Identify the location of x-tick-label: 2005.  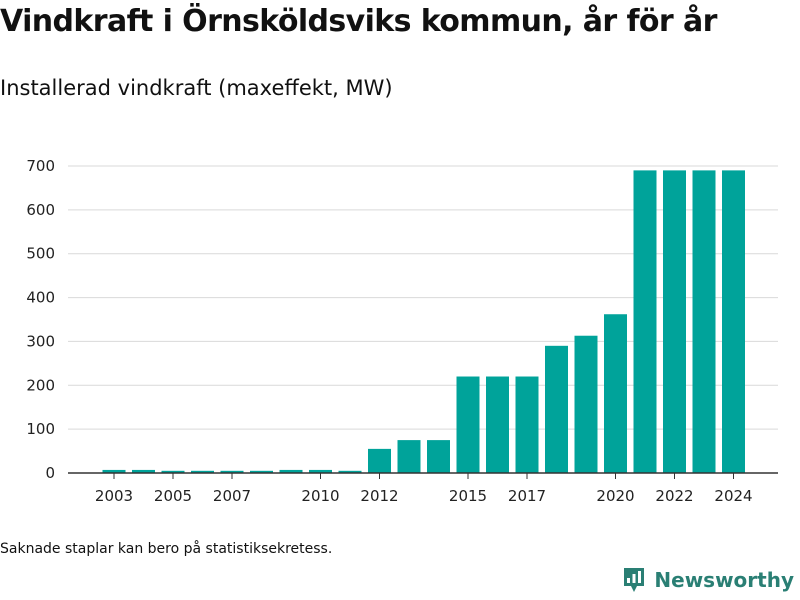
(173, 496).